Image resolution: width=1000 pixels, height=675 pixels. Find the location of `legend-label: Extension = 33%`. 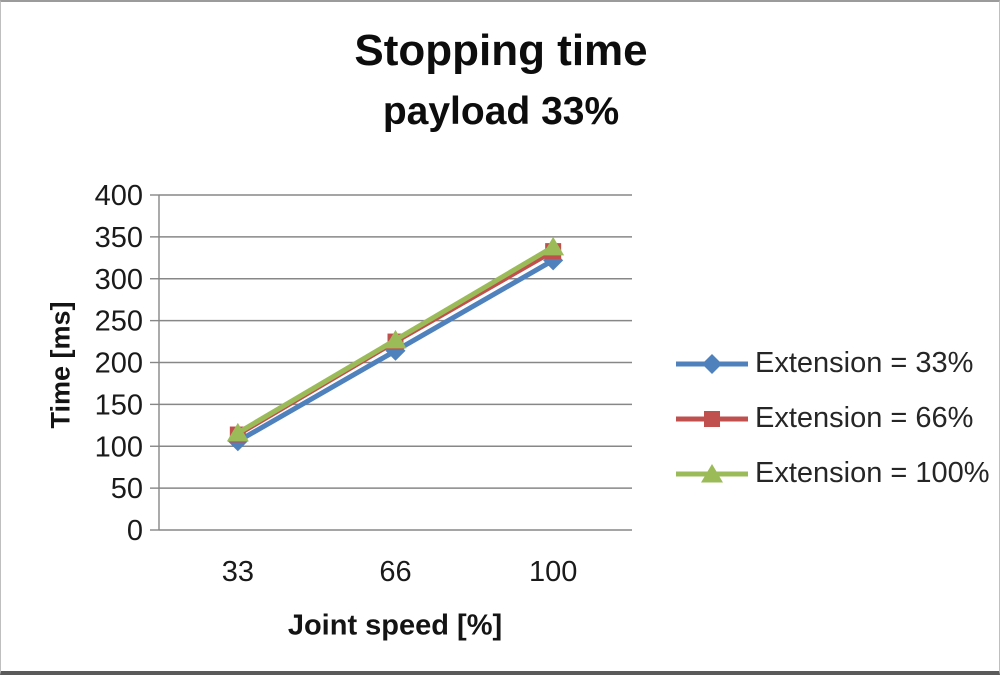

legend-label: Extension = 33% is located at coordinates (864, 363).